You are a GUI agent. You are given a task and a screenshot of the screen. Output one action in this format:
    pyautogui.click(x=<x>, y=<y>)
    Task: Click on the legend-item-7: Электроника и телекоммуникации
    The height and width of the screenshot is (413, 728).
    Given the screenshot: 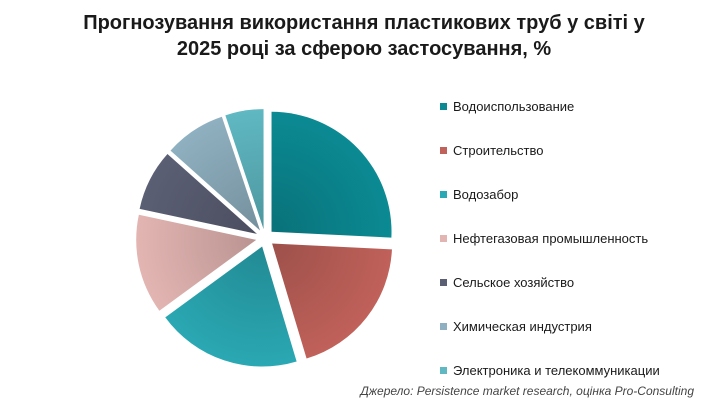 What is the action you would take?
    pyautogui.click(x=582, y=370)
    